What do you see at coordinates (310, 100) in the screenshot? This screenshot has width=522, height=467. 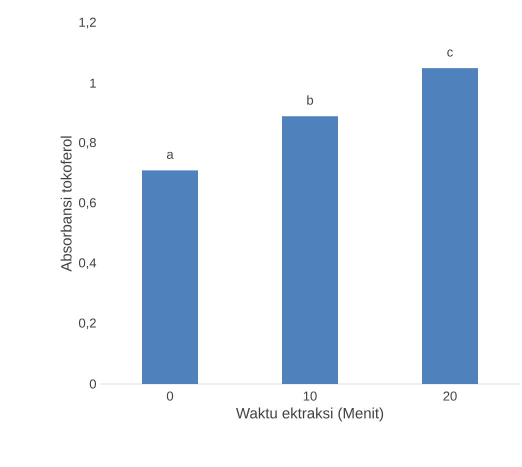 I see `data-label: b` at bounding box center [310, 100].